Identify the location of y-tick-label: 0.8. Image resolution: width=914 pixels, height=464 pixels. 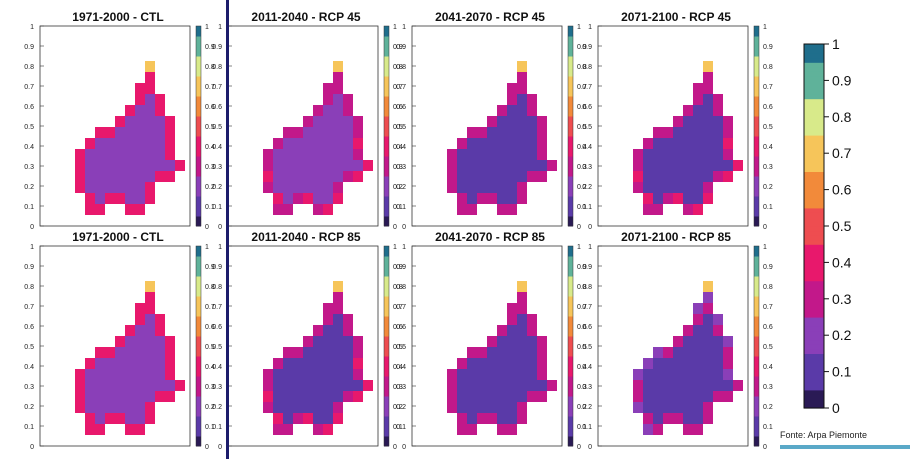
(29, 67).